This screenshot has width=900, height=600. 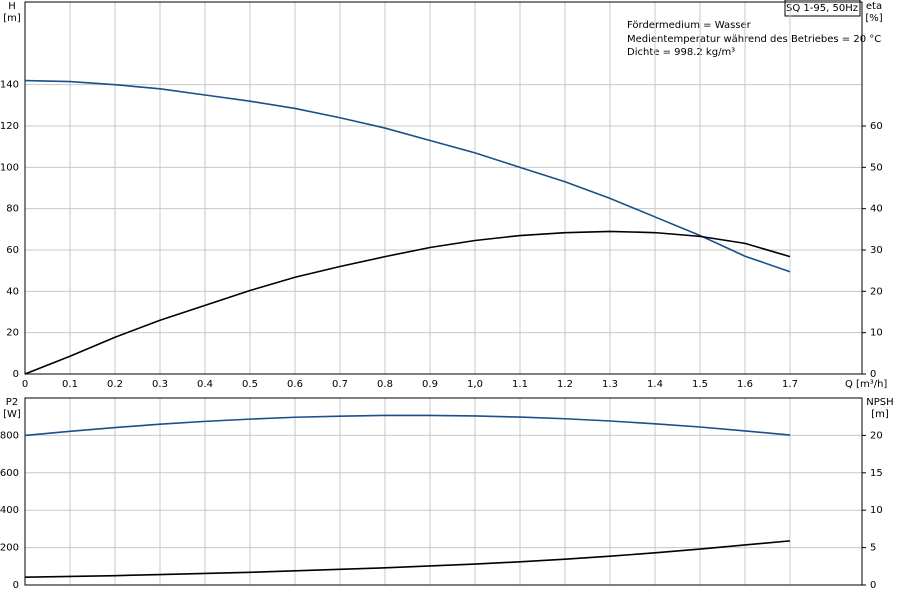 What do you see at coordinates (70, 384) in the screenshot?
I see `x-tick-label: 0.1` at bounding box center [70, 384].